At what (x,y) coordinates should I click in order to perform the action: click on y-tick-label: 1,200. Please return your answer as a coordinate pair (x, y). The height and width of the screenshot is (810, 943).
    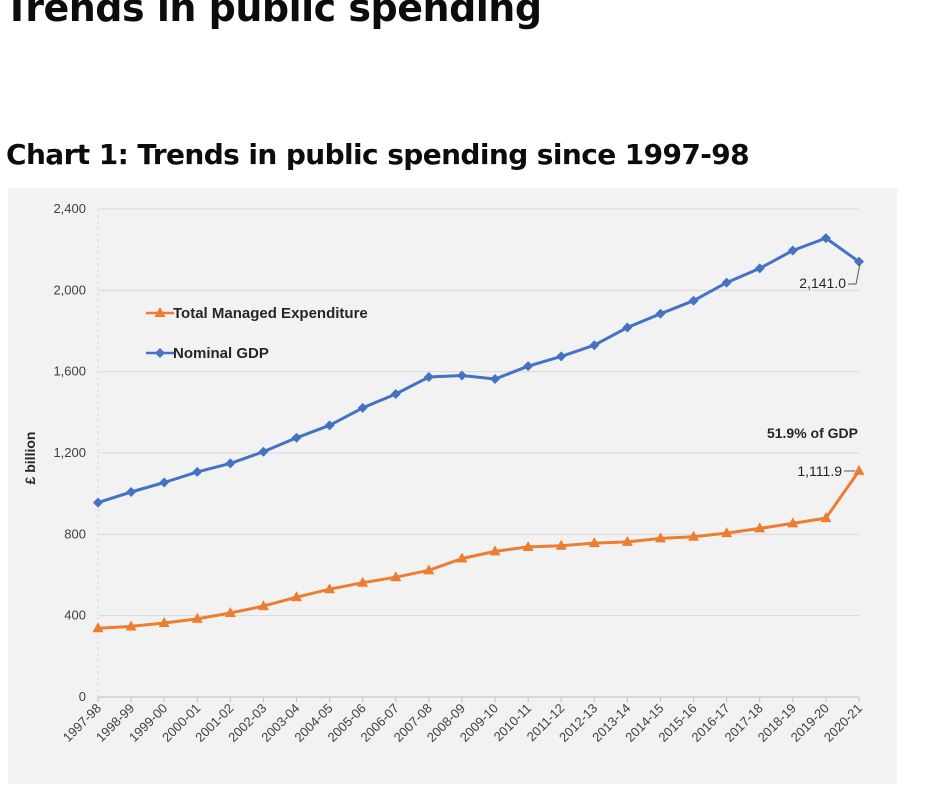
    Looking at the image, I should click on (69, 452).